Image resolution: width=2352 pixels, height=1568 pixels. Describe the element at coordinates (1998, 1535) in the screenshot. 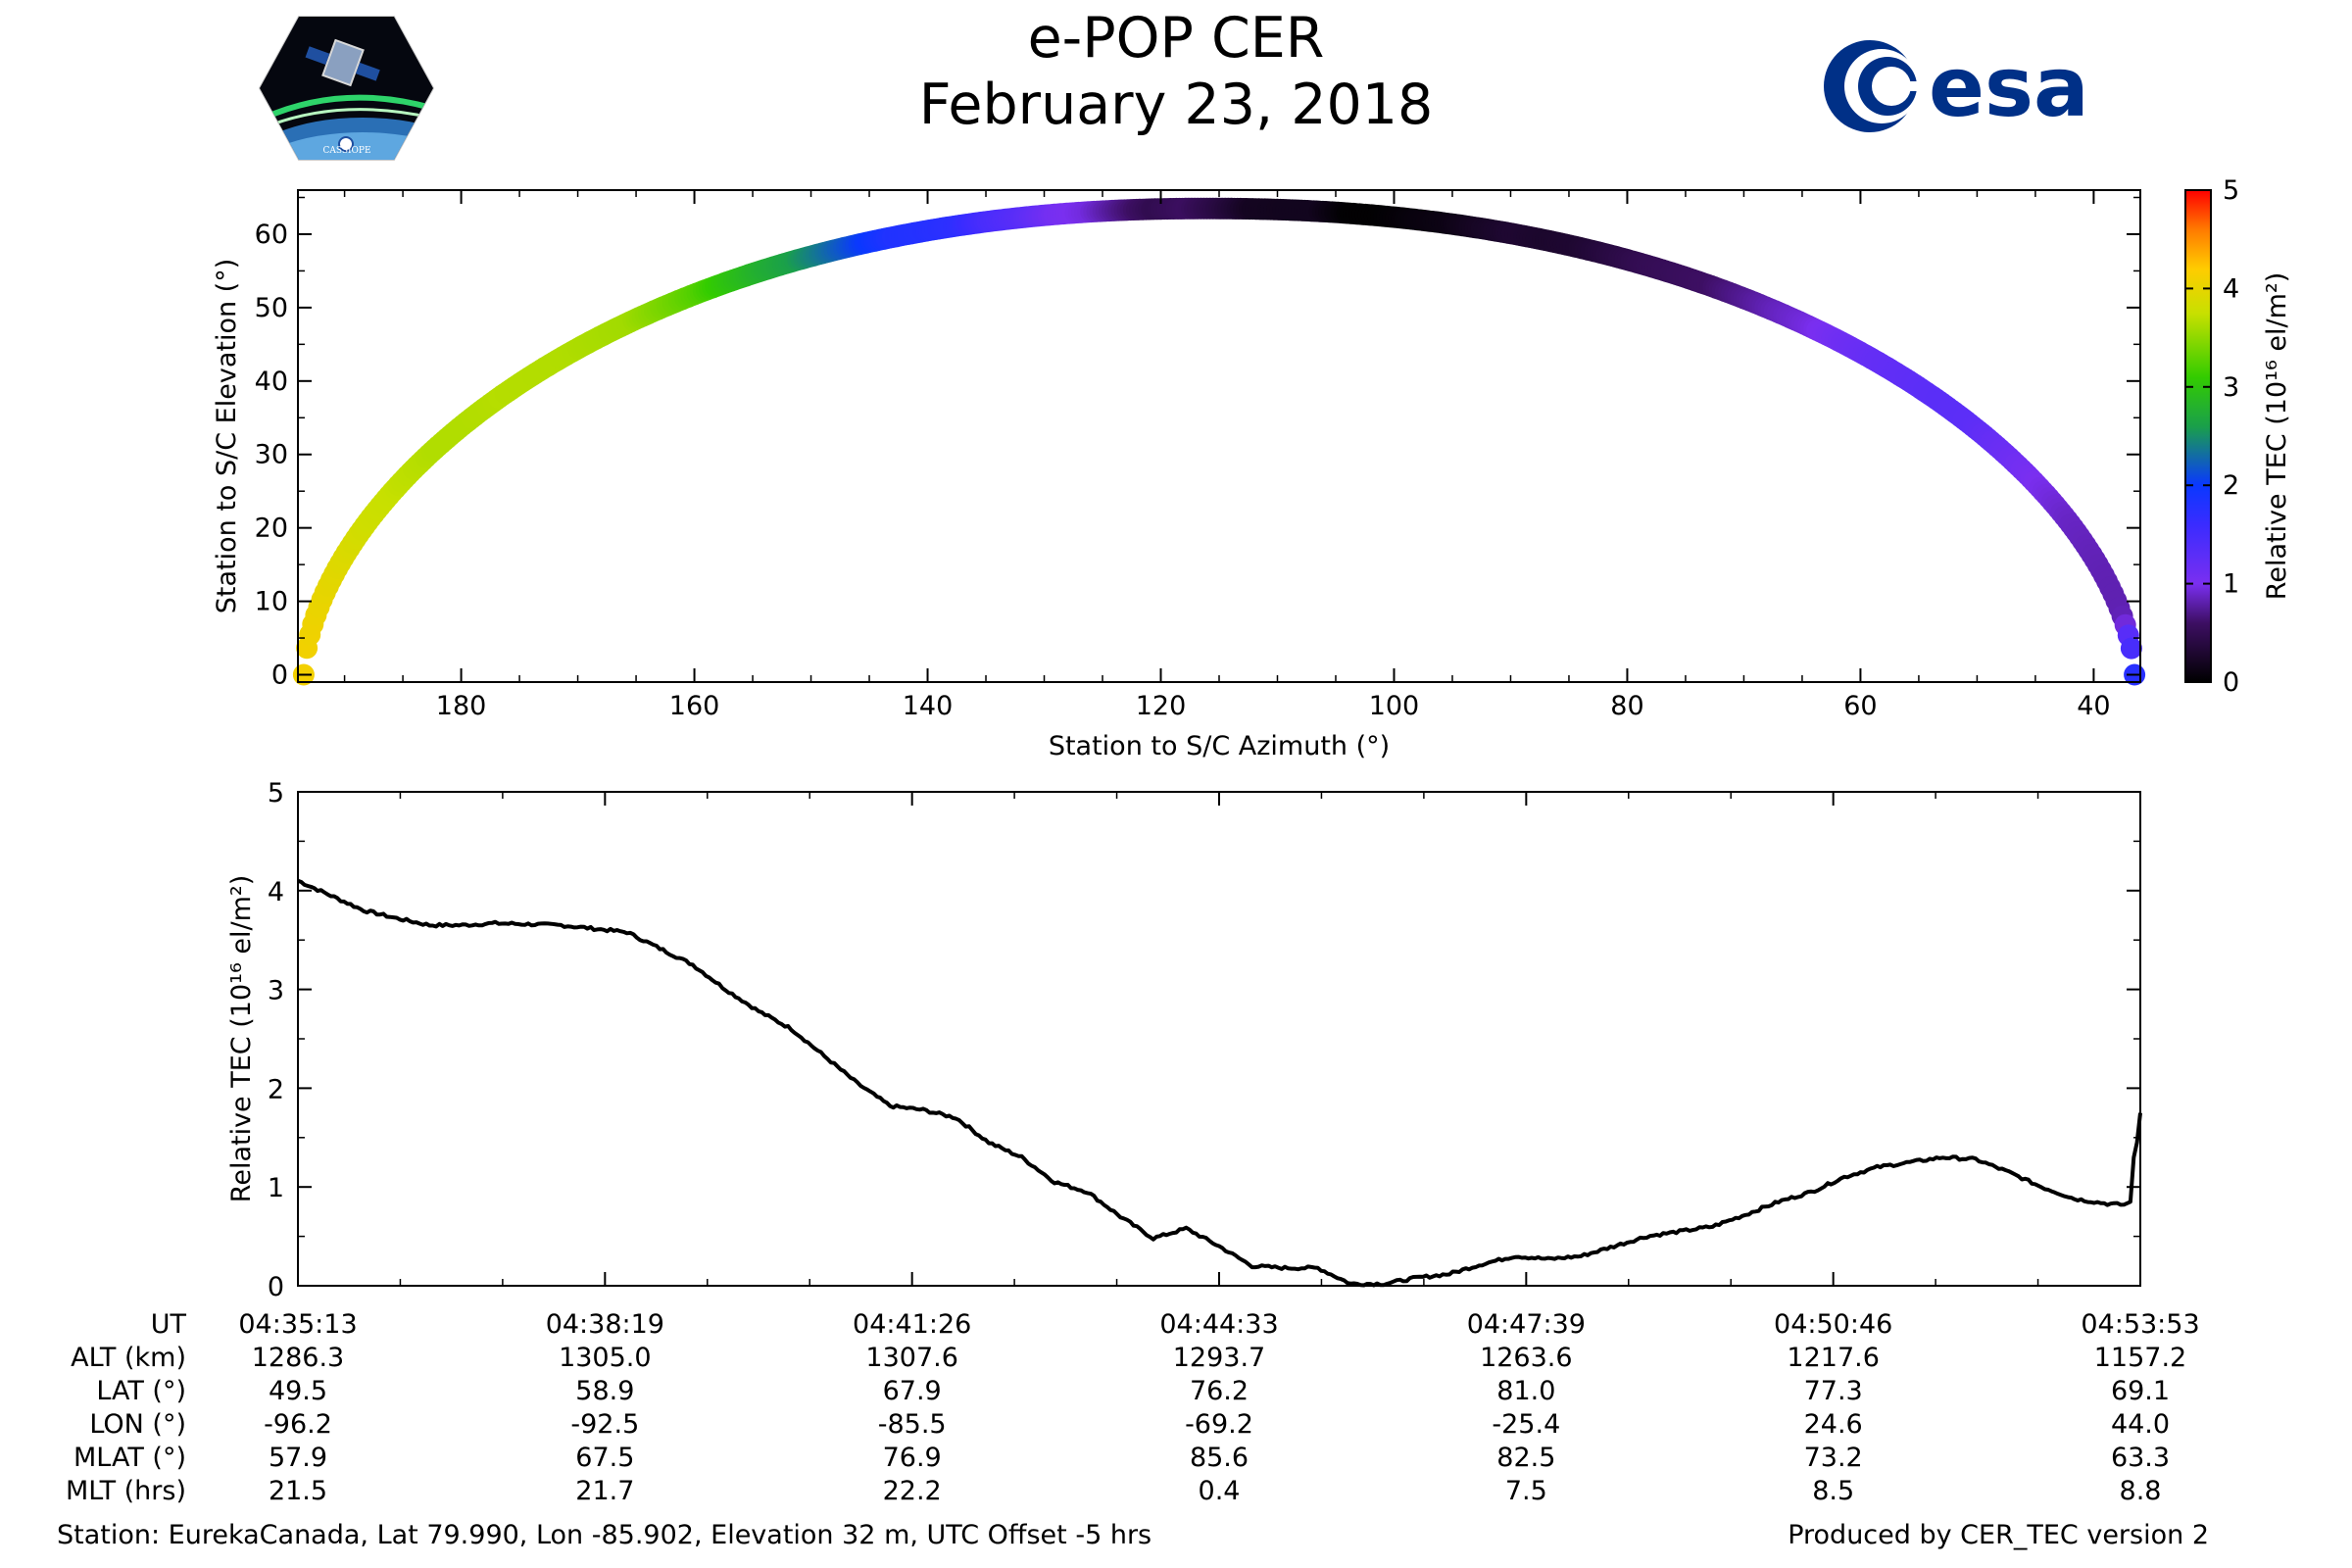

I see `producer-info: Produced by CER_TEC version 2` at that location.